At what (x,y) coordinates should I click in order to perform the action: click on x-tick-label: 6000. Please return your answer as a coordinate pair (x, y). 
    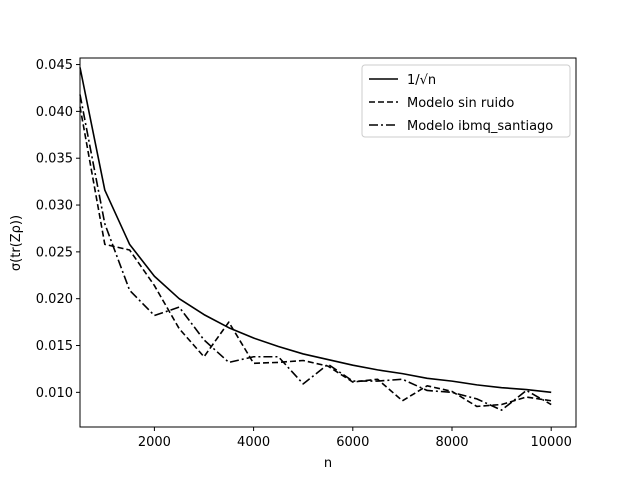
    Looking at the image, I should click on (352, 442).